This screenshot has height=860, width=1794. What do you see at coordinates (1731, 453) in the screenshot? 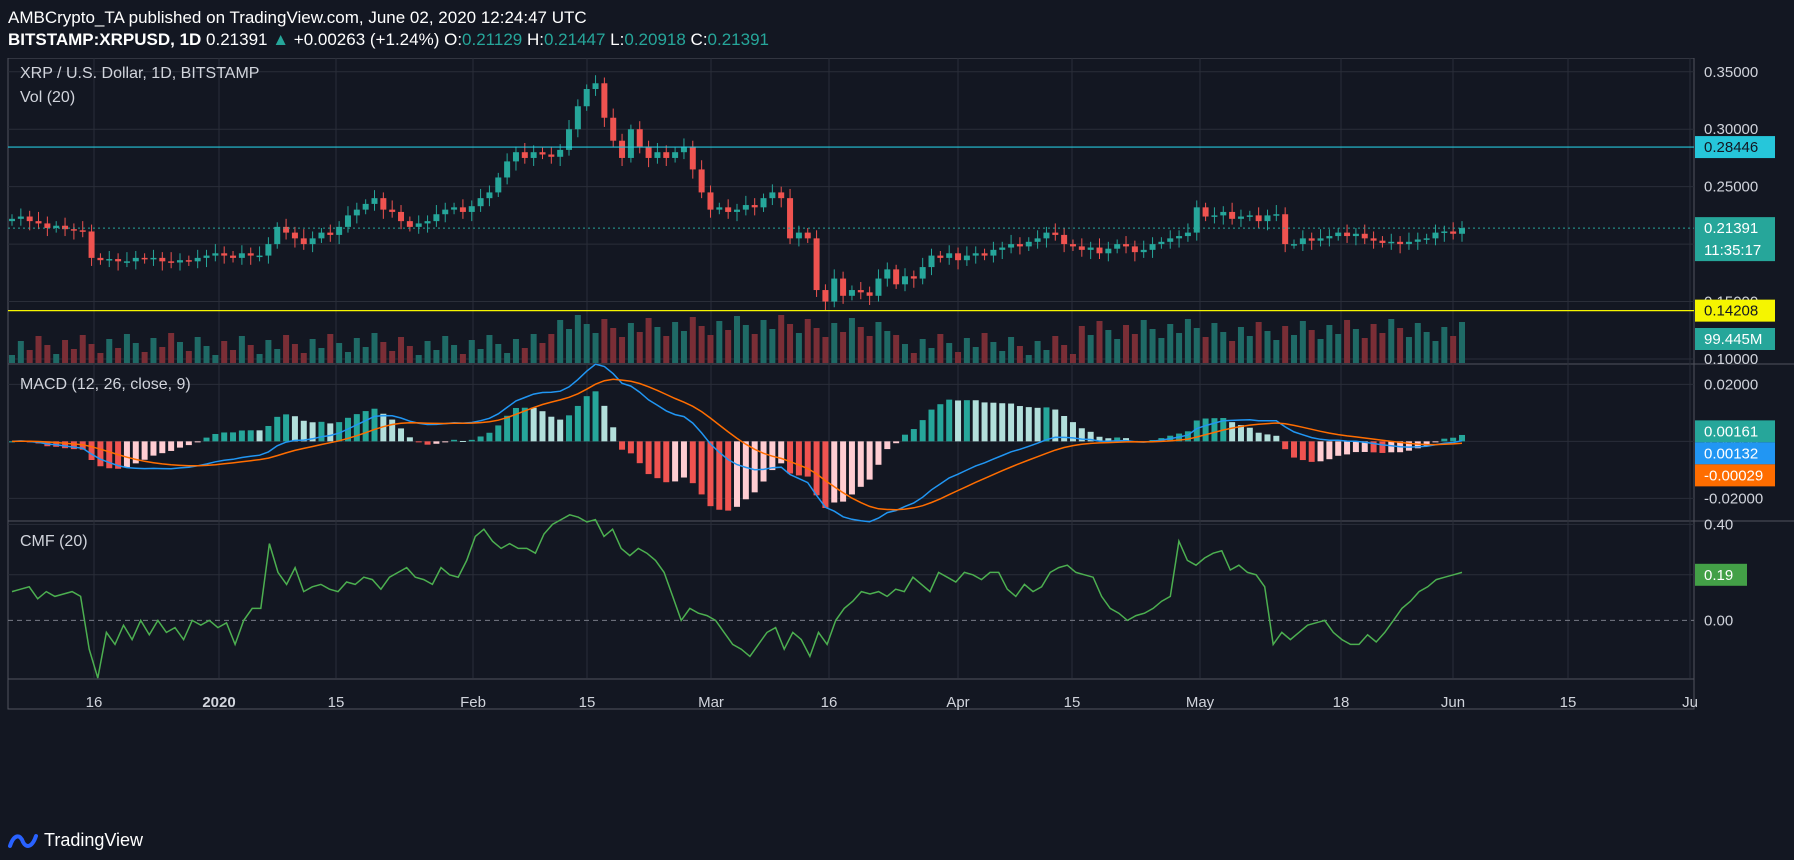
I see `macd-value-label: 0.00132` at bounding box center [1731, 453].